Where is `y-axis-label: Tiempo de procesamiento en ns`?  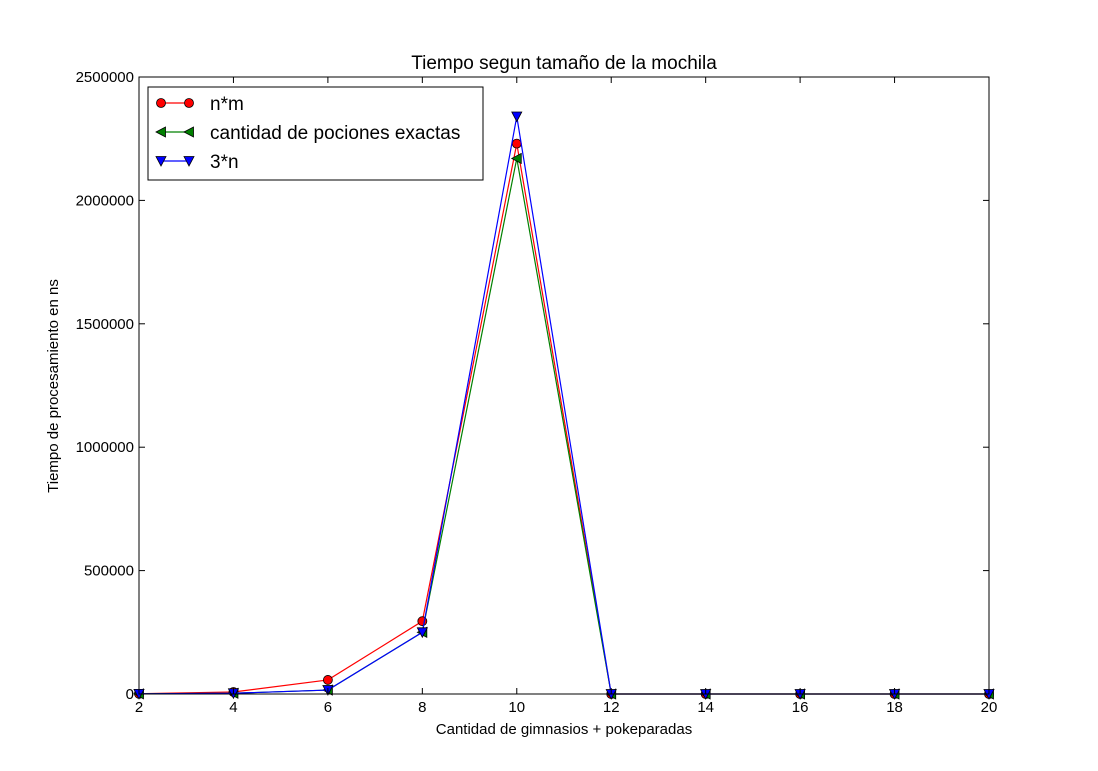
y-axis-label: Tiempo de procesamiento en ns is located at coordinates (53, 386).